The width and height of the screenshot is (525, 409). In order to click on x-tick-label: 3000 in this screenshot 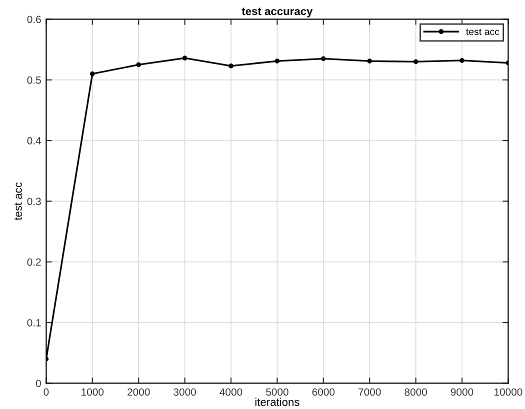, I will do `click(185, 392)`.